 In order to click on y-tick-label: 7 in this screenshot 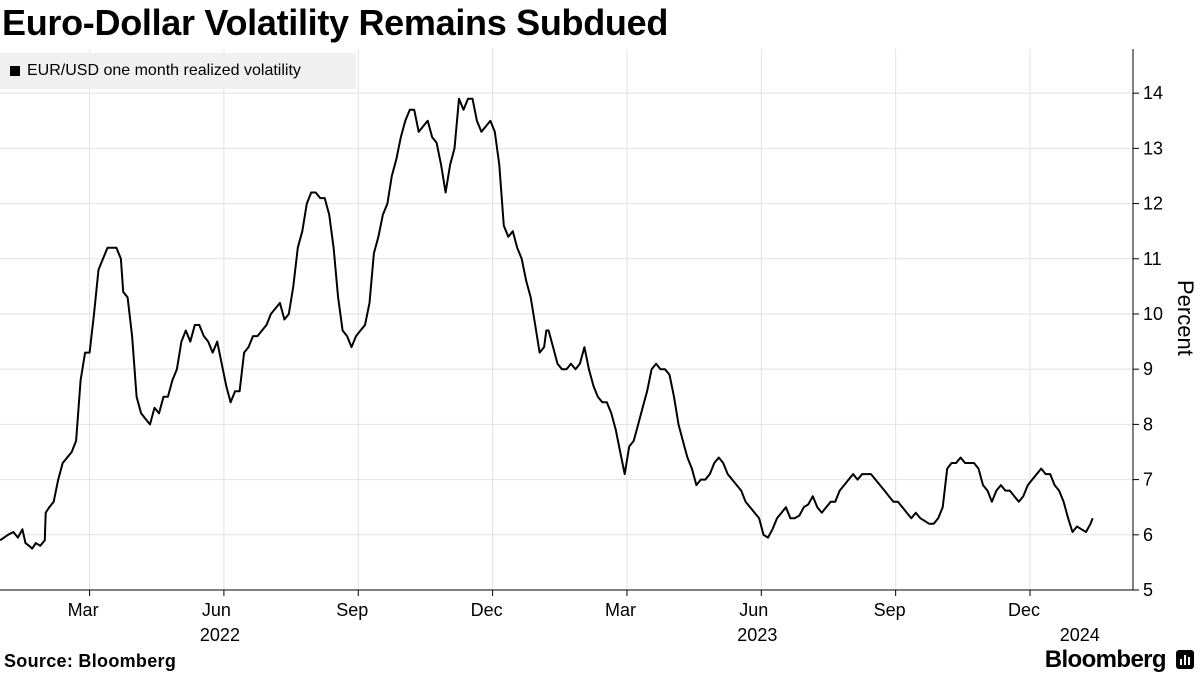, I will do `click(1148, 480)`.